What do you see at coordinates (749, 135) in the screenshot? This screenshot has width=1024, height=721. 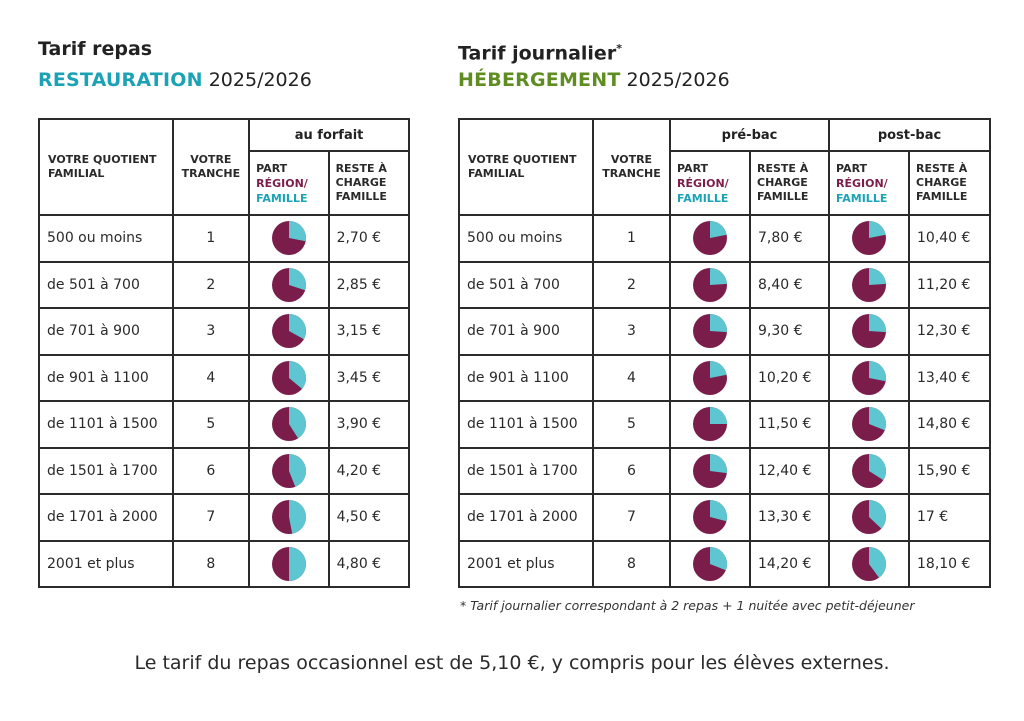 I see `group-pre-bac: pré-bac` at bounding box center [749, 135].